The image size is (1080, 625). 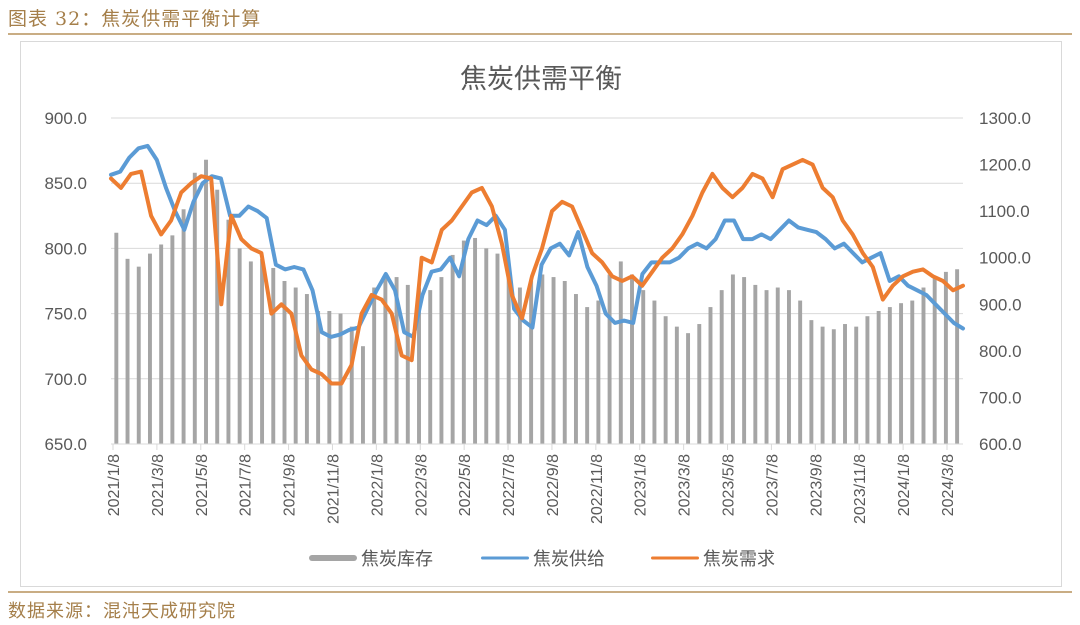 I want to click on legend: 焦炭库存 焦炭供给 焦炭需求, so click(x=542, y=559).